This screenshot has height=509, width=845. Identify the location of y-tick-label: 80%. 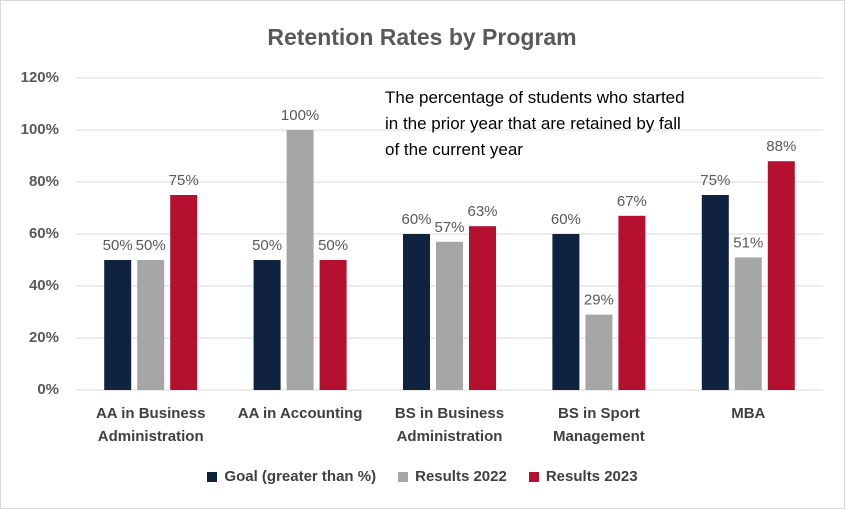
(44, 181).